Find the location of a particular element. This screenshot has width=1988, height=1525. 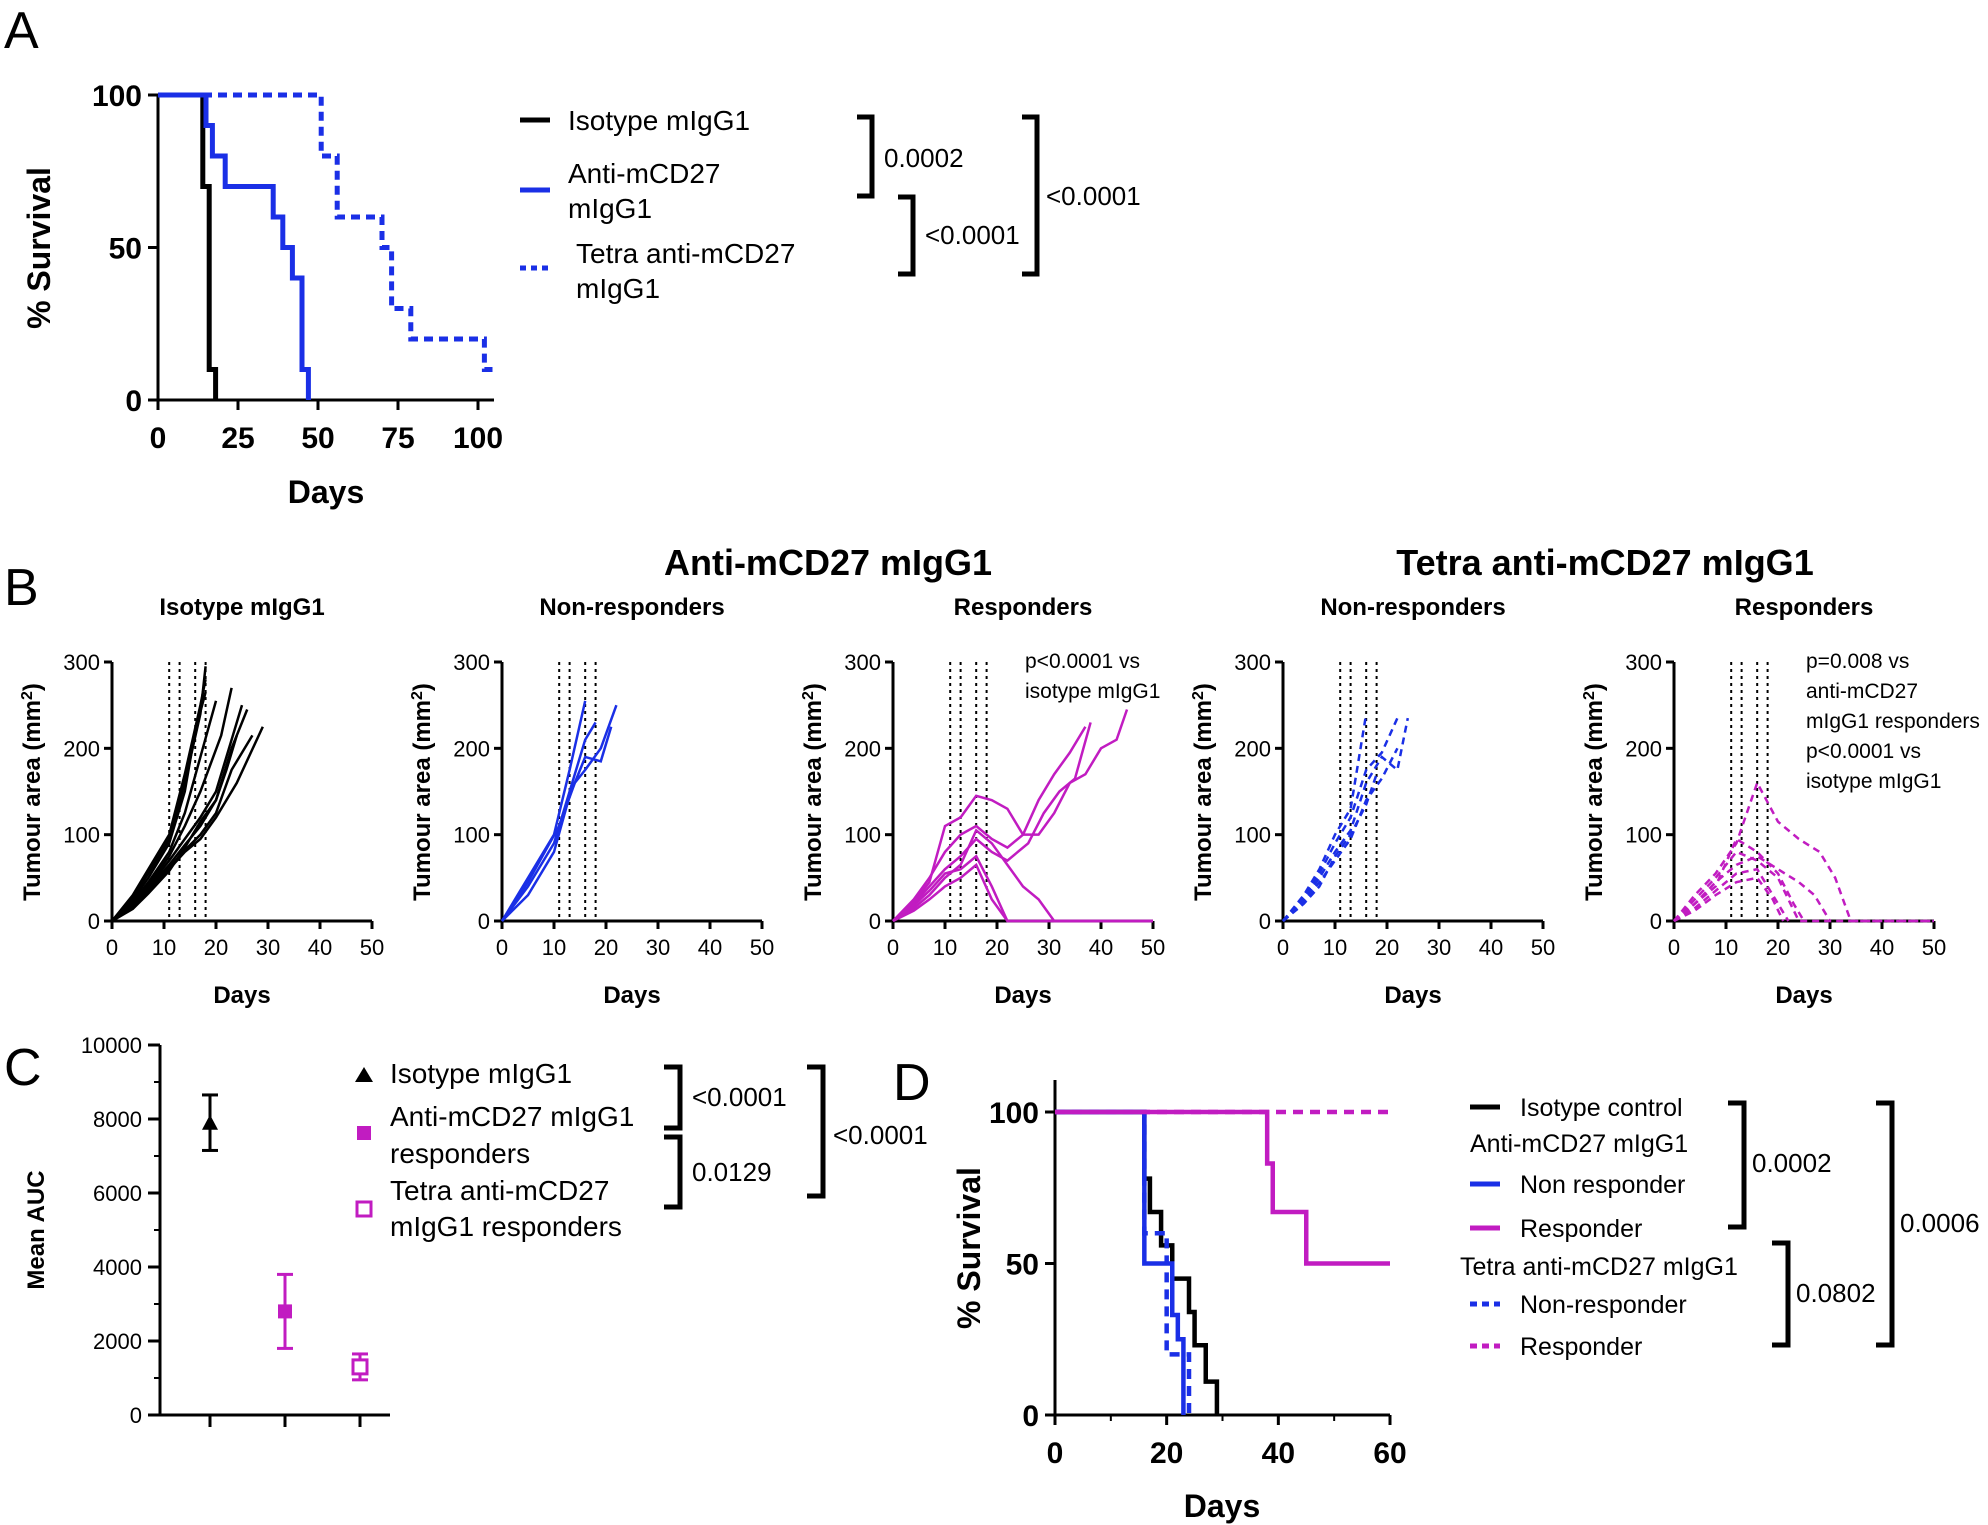

a-x-tick-label: 0 is located at coordinates (158, 438).